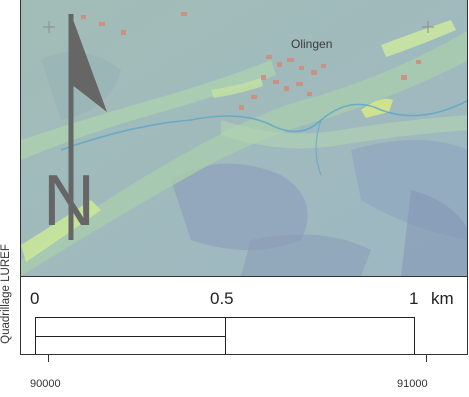  What do you see at coordinates (412, 384) in the screenshot?
I see `x-tick-label: 91000` at bounding box center [412, 384].